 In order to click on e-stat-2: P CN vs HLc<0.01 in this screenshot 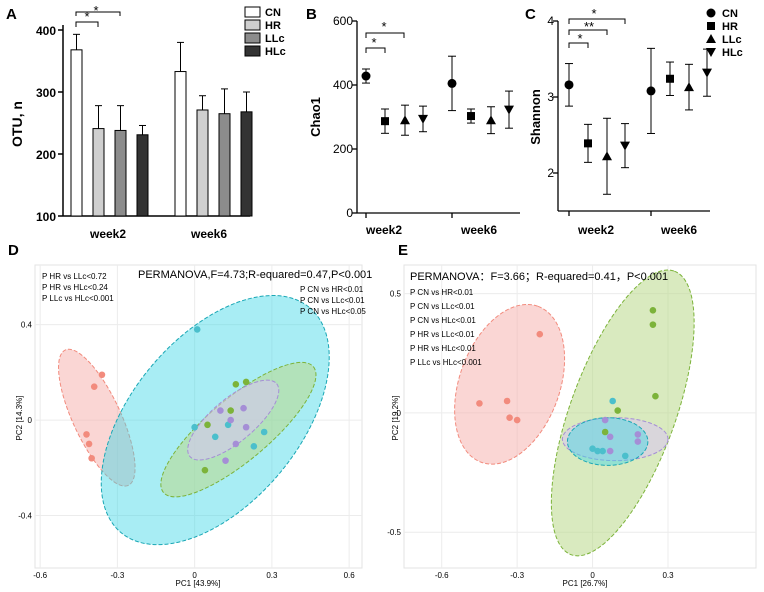, I will do `click(443, 320)`.